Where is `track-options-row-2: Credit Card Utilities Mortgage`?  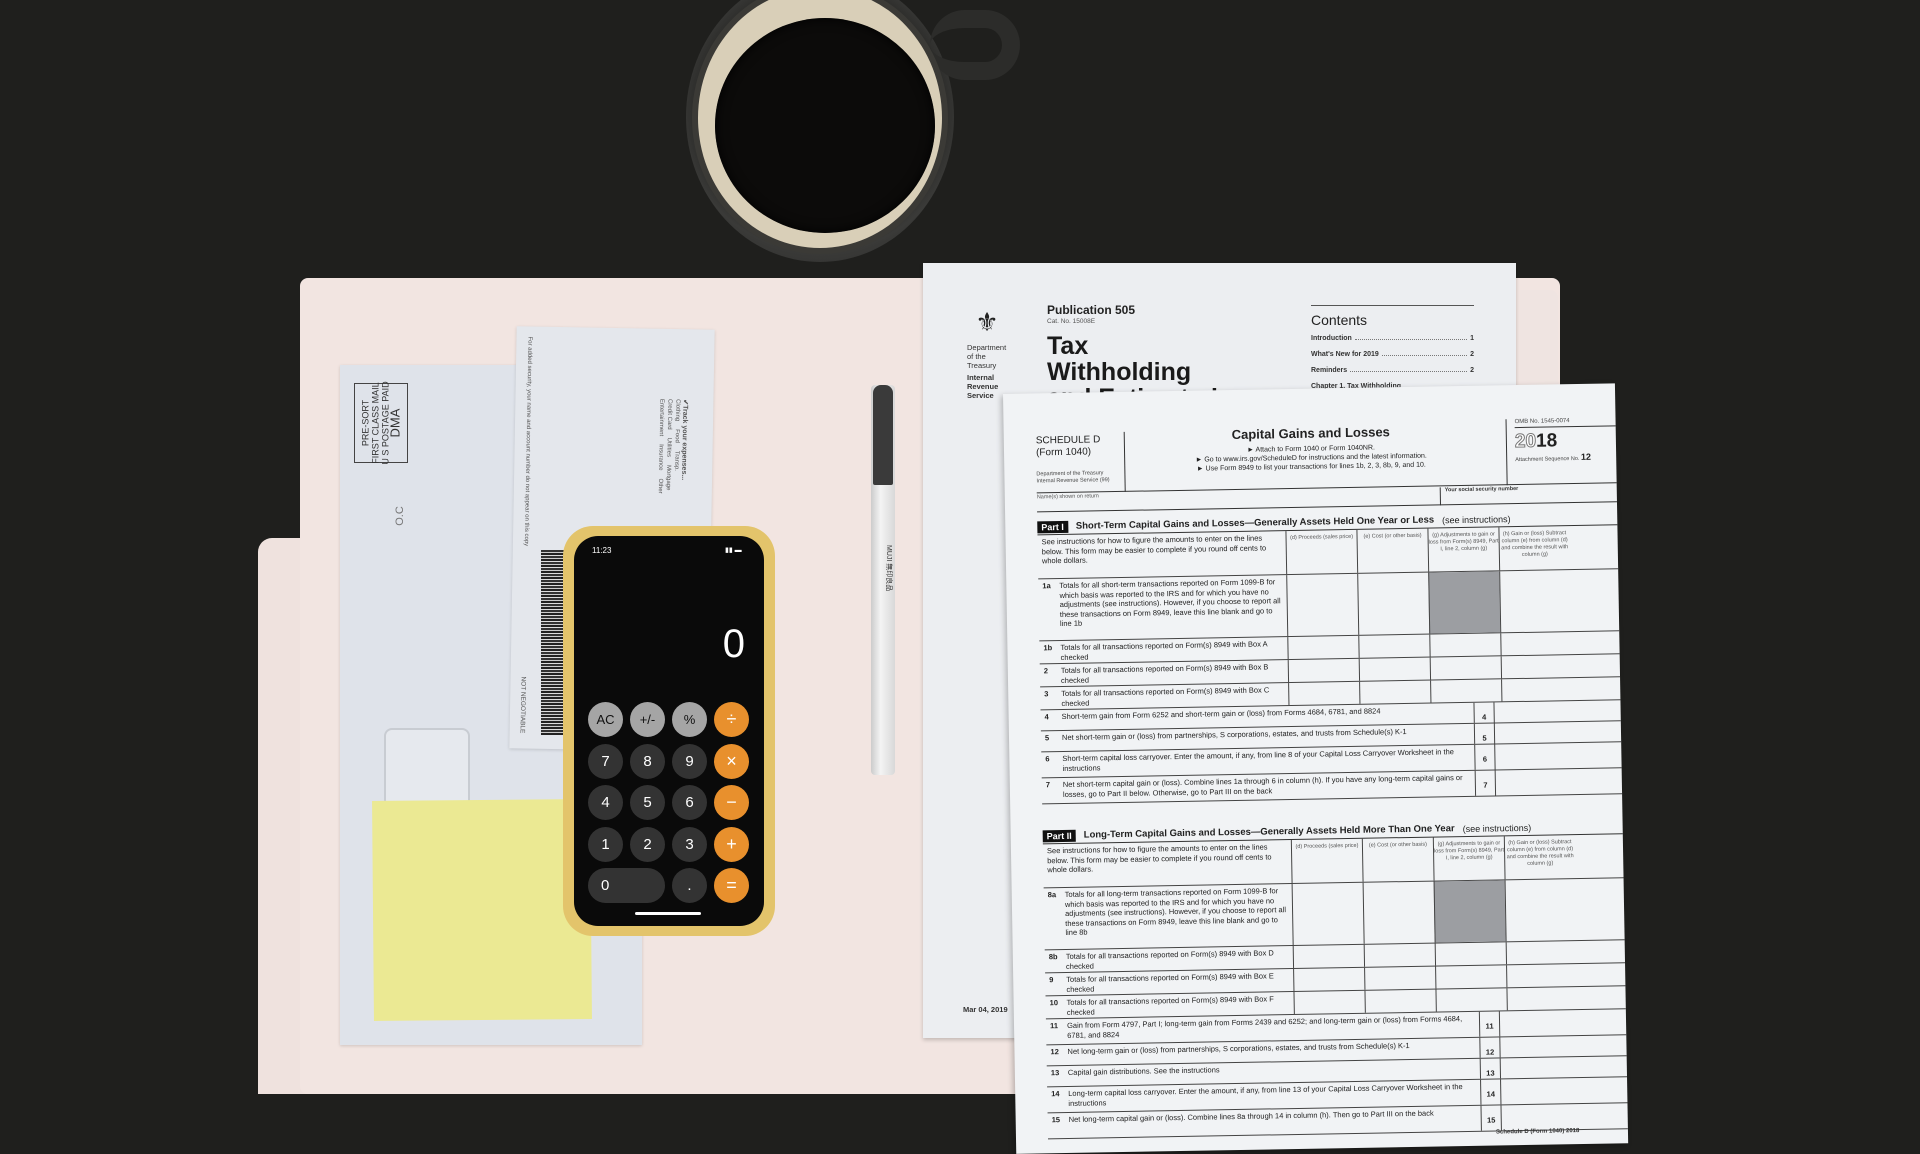 track-options-row-2: Credit Card Utilities Mortgage is located at coordinates (669, 448).